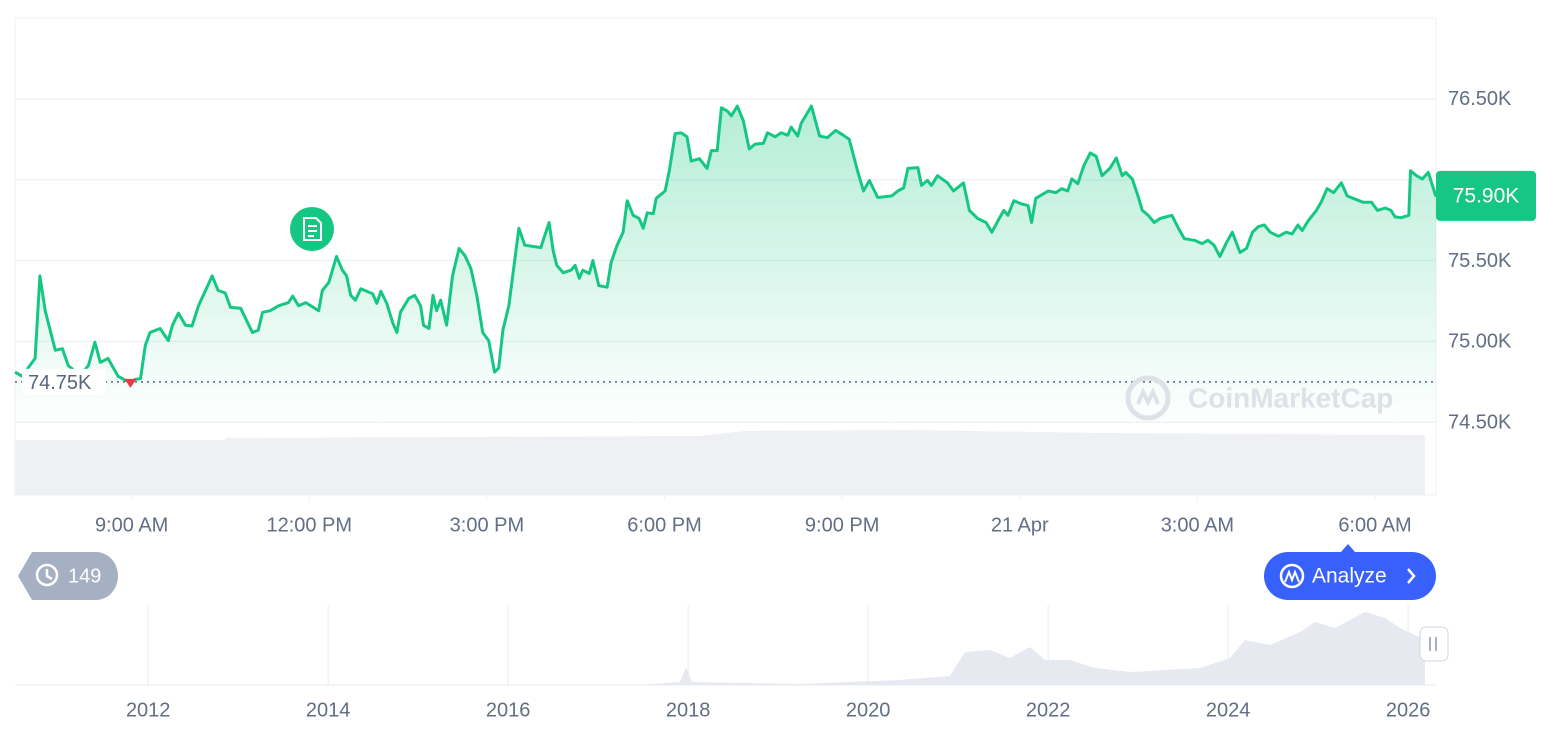  Describe the element at coordinates (1228, 710) in the screenshot. I see `navigator-tick-label: 2024` at that location.